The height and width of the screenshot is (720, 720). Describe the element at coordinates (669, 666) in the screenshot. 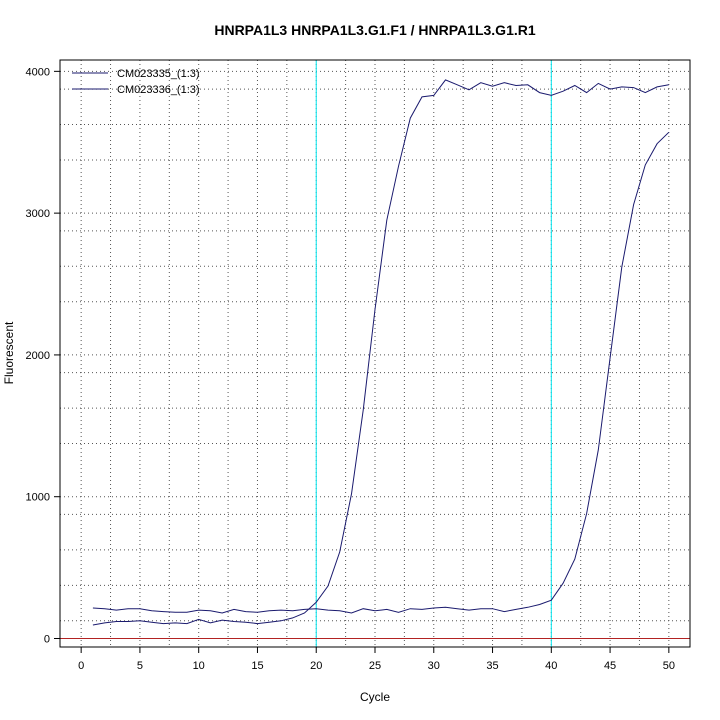

I see `x-tick-label: 50` at that location.